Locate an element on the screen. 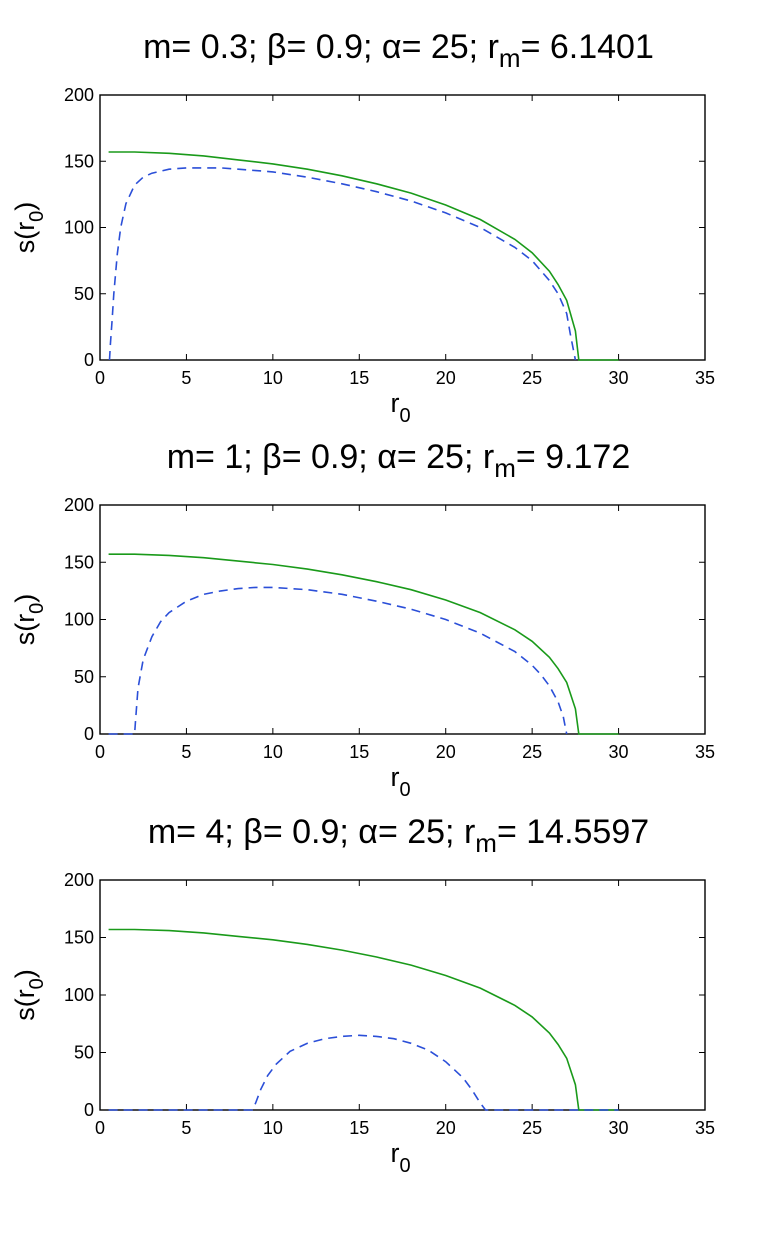  title-m-value: m= 1; is located at coordinates (214, 457).